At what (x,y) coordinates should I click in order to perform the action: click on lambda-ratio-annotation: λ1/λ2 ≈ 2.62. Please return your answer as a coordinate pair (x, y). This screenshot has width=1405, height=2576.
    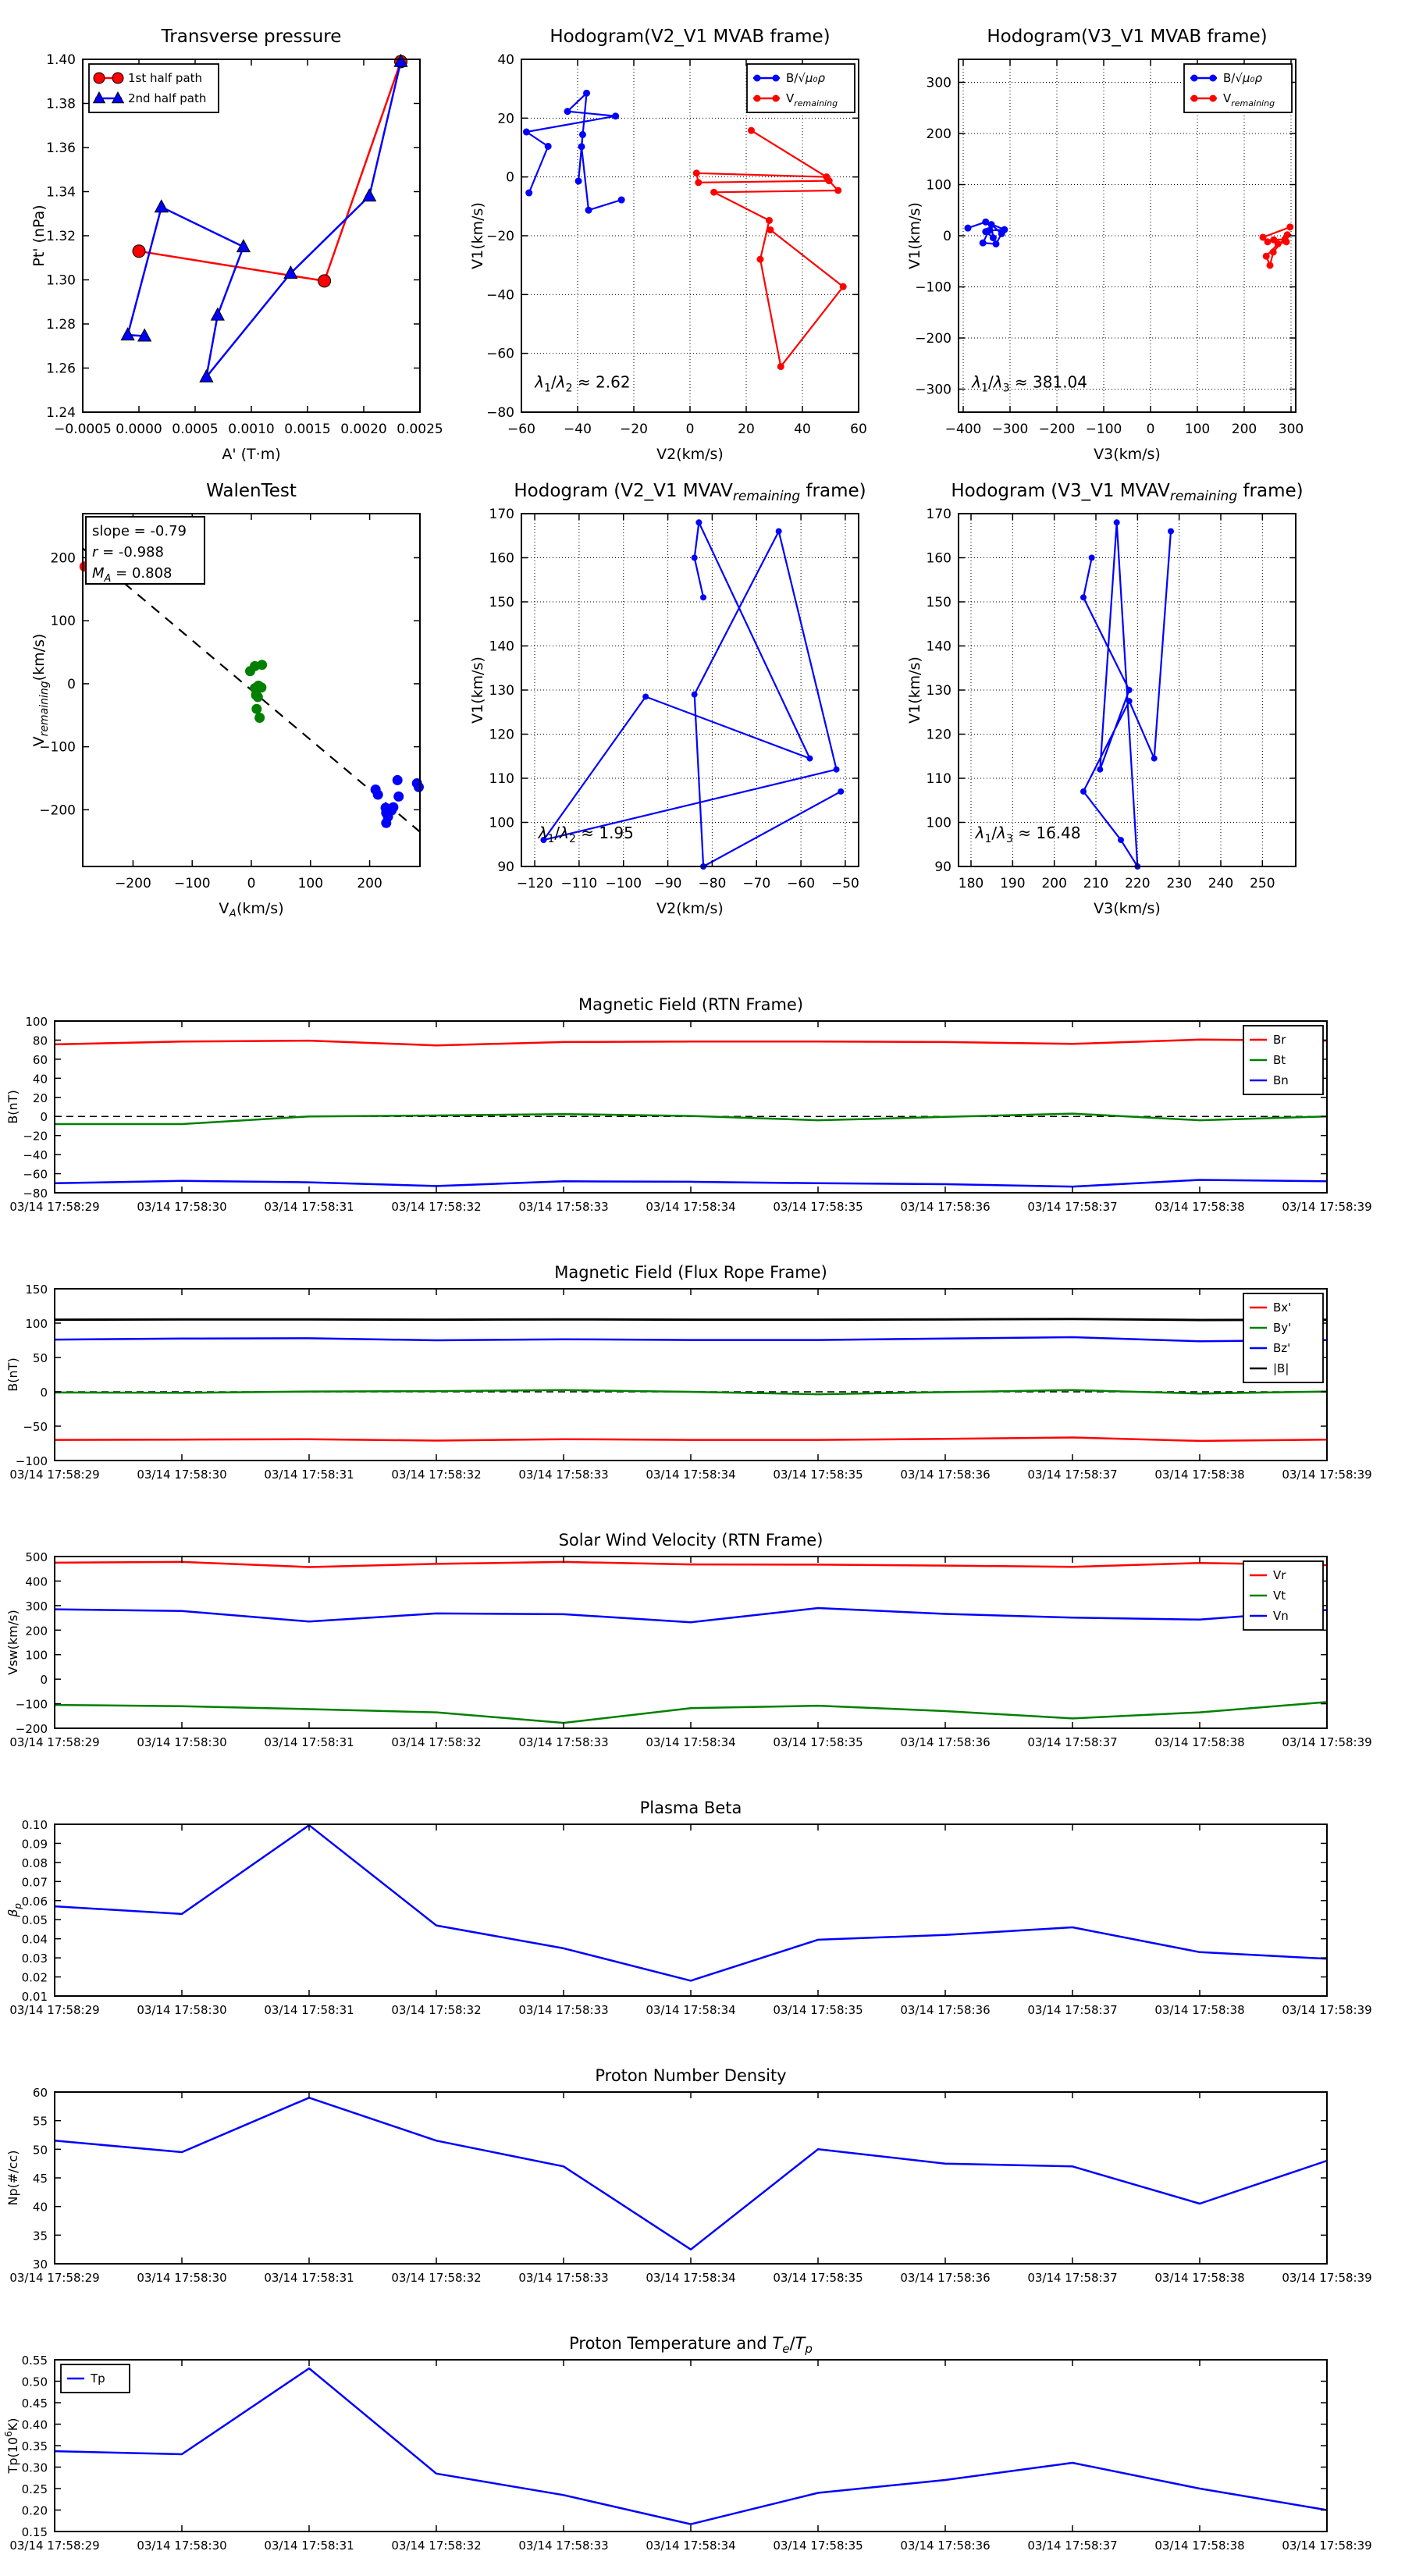
    Looking at the image, I should click on (582, 383).